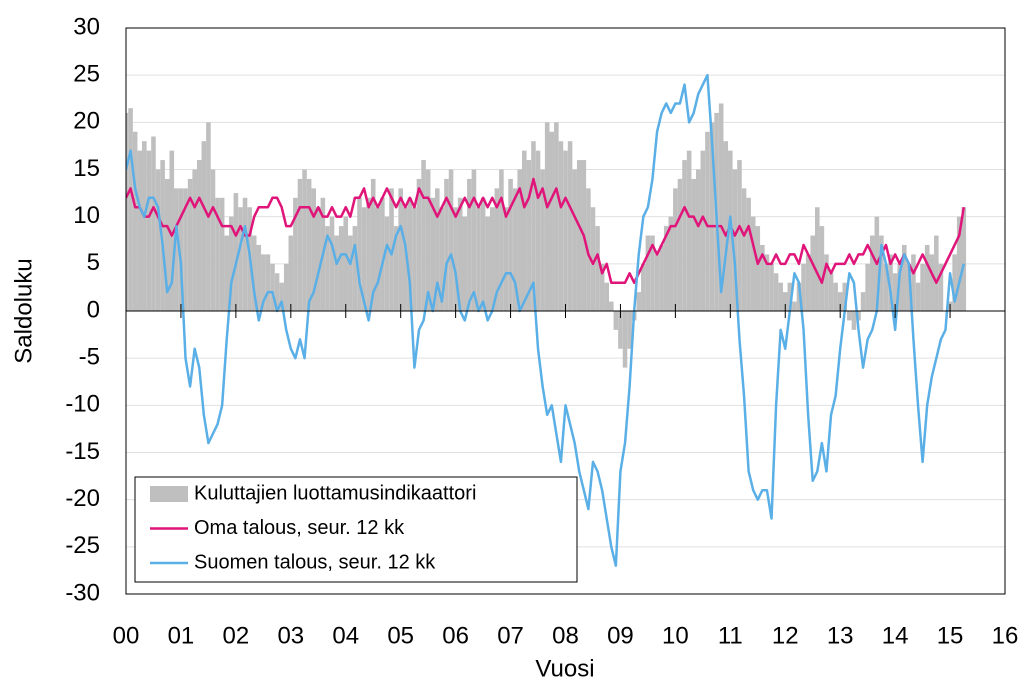 This screenshot has height=688, width=1030. What do you see at coordinates (82, 498) in the screenshot?
I see `y-tick-label: -20` at bounding box center [82, 498].